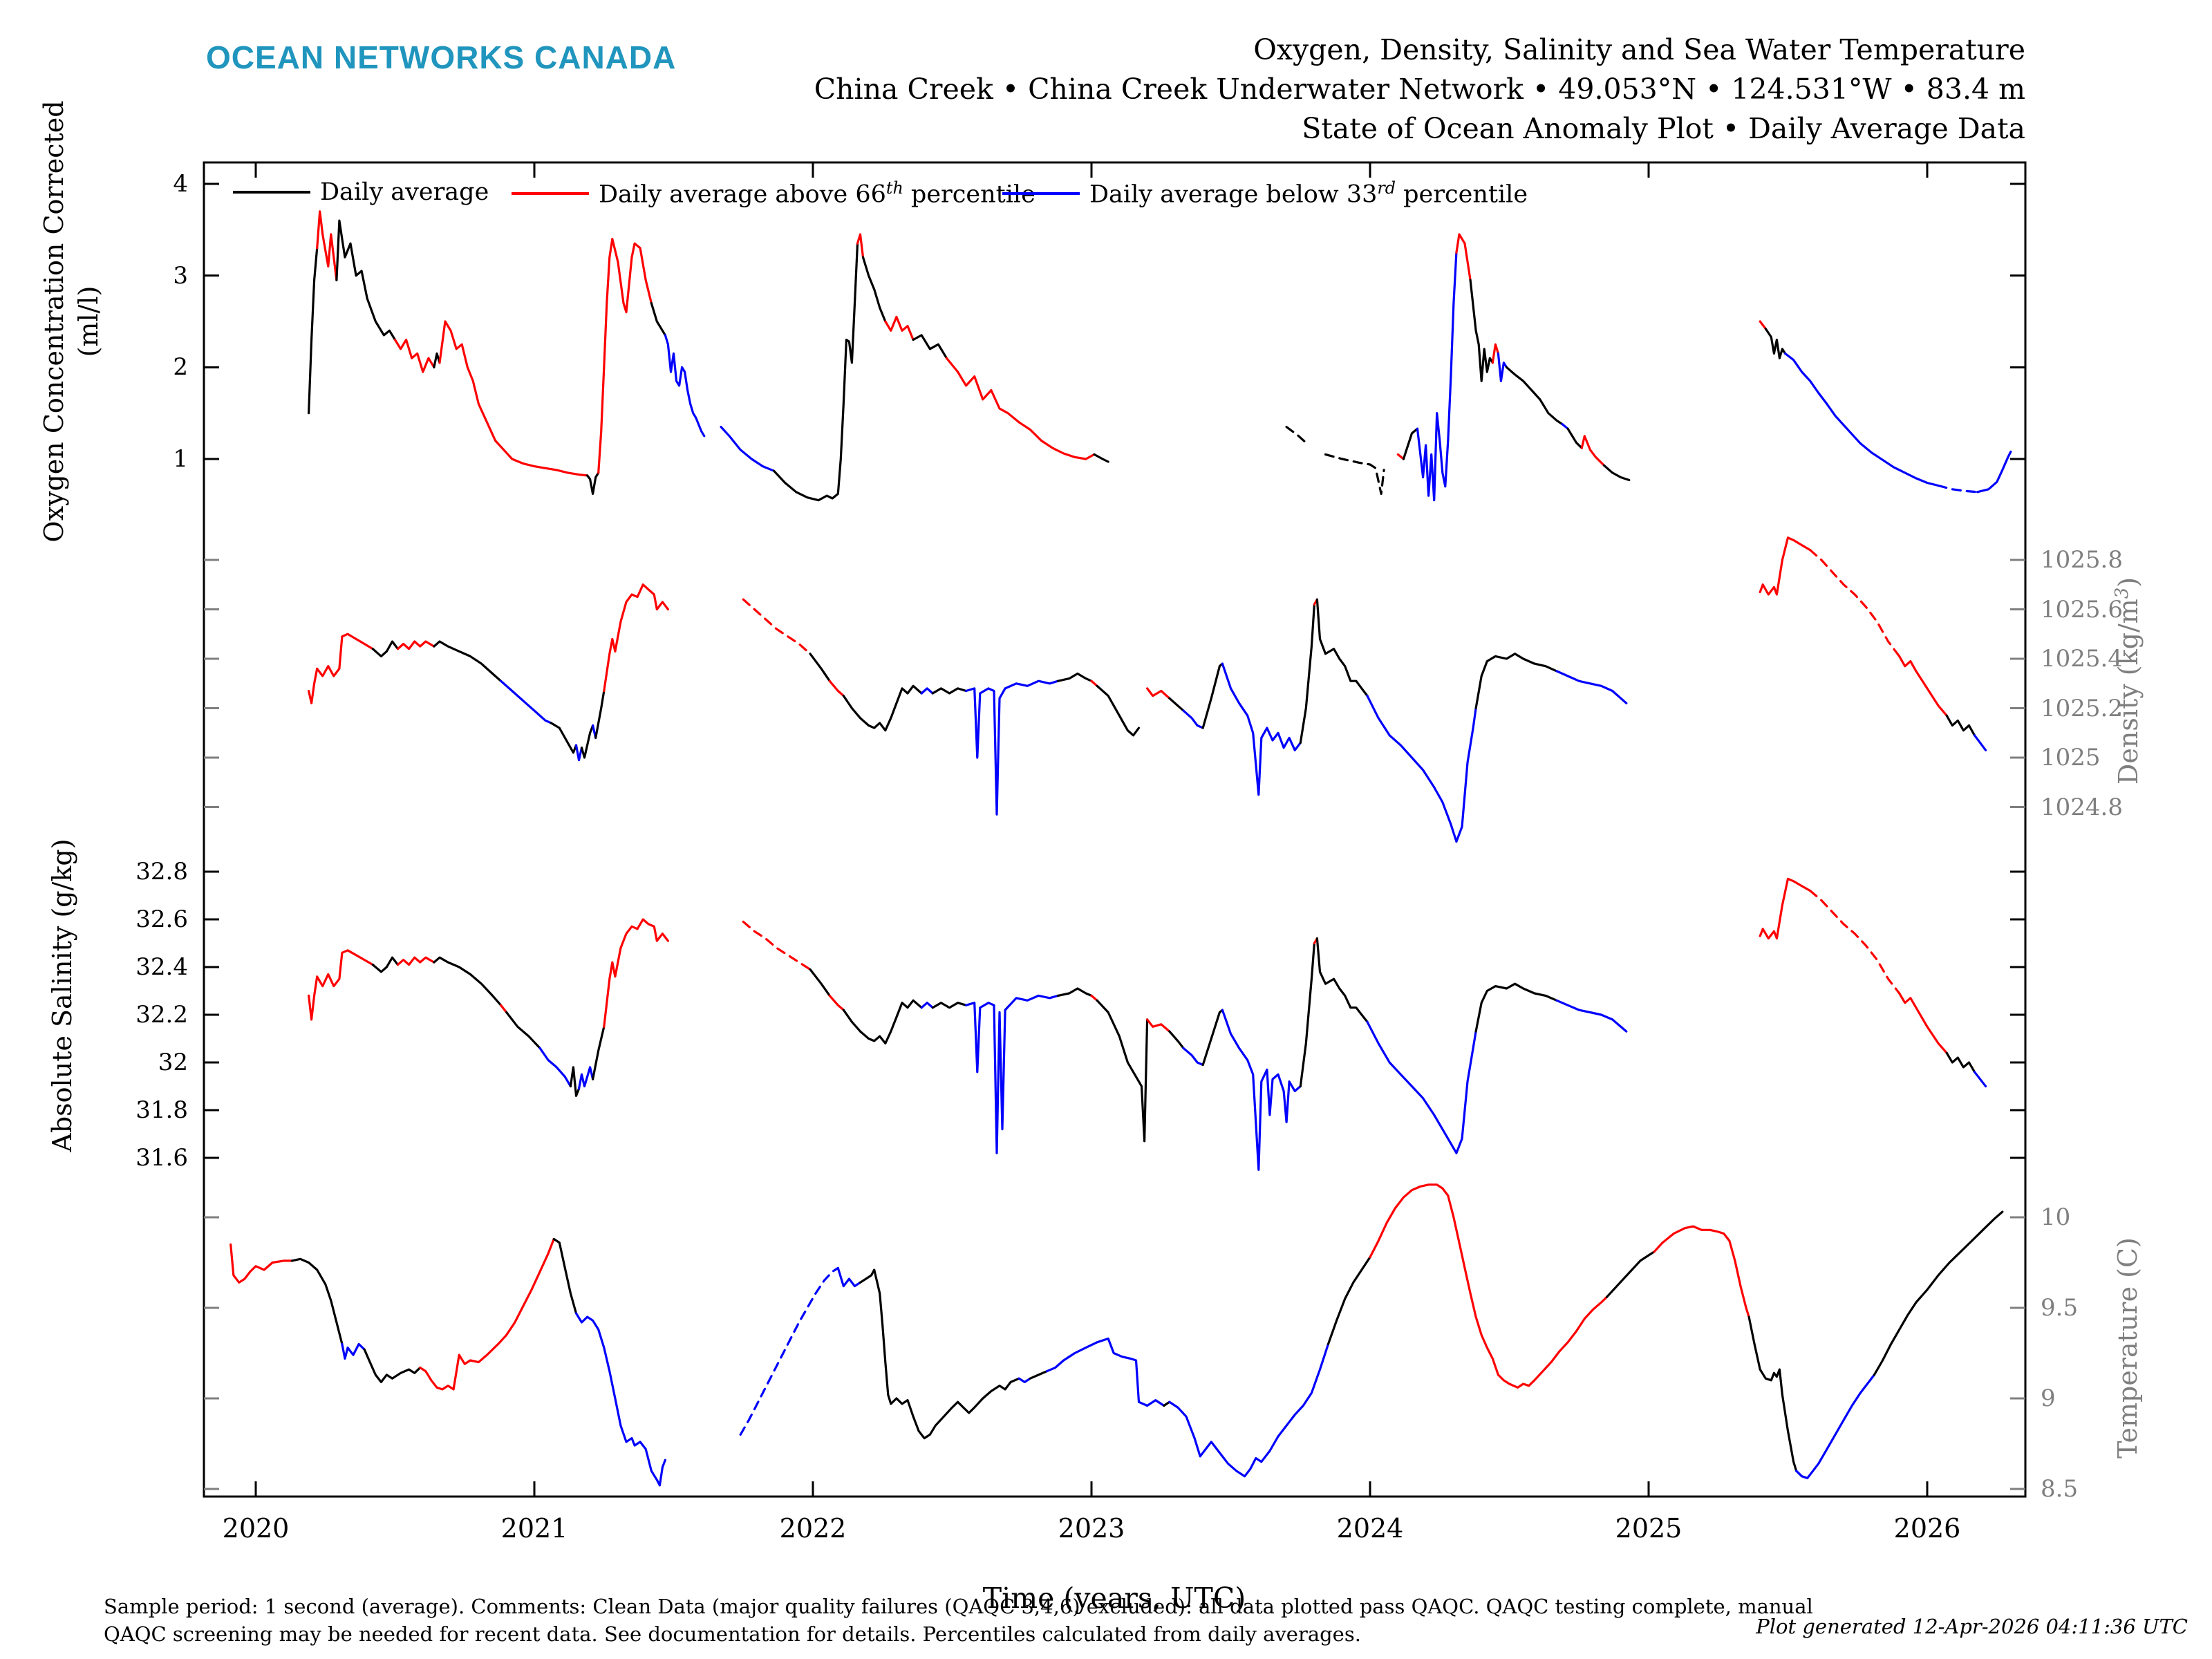 The image size is (2212, 1659). What do you see at coordinates (1114, 1598) in the screenshot?
I see `x-axis-title: Time (years, UTC)` at bounding box center [1114, 1598].